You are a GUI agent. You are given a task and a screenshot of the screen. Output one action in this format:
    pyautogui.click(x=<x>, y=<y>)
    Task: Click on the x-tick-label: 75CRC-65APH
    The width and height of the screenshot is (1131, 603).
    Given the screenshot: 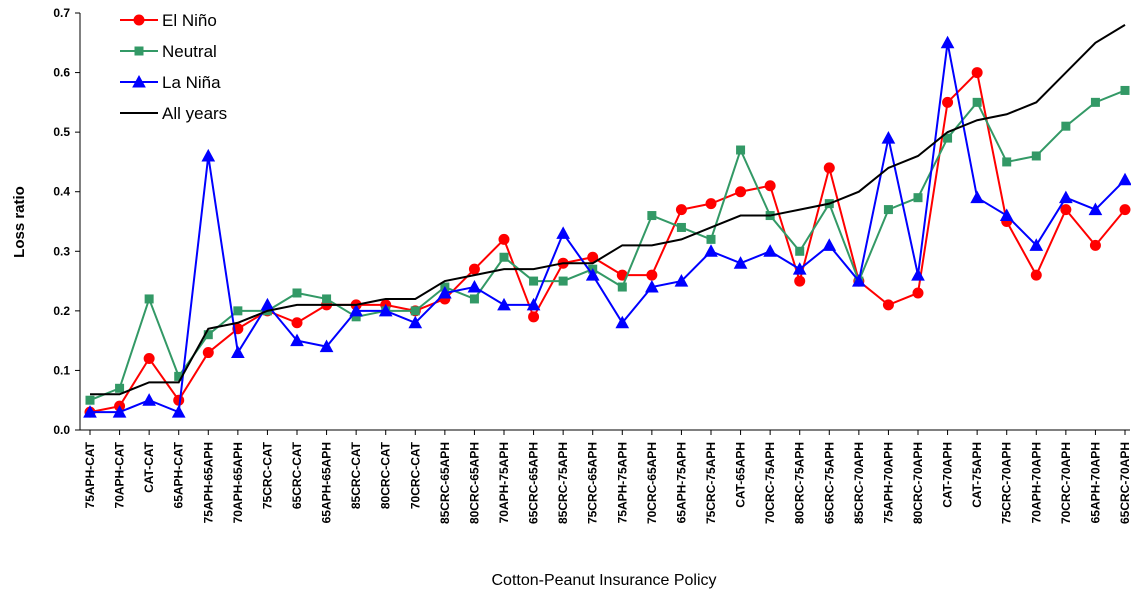 What is the action you would take?
    pyautogui.click(x=593, y=483)
    